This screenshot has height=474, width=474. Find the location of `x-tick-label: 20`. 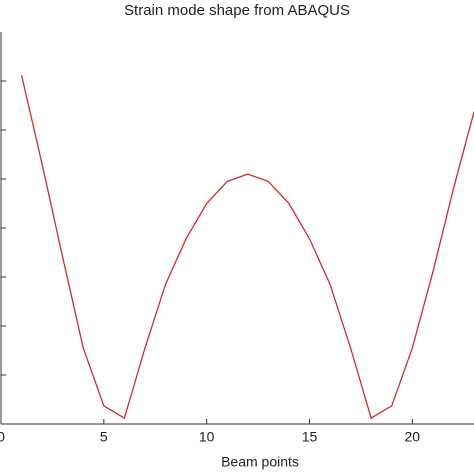

x-tick-label: 20 is located at coordinates (413, 437).